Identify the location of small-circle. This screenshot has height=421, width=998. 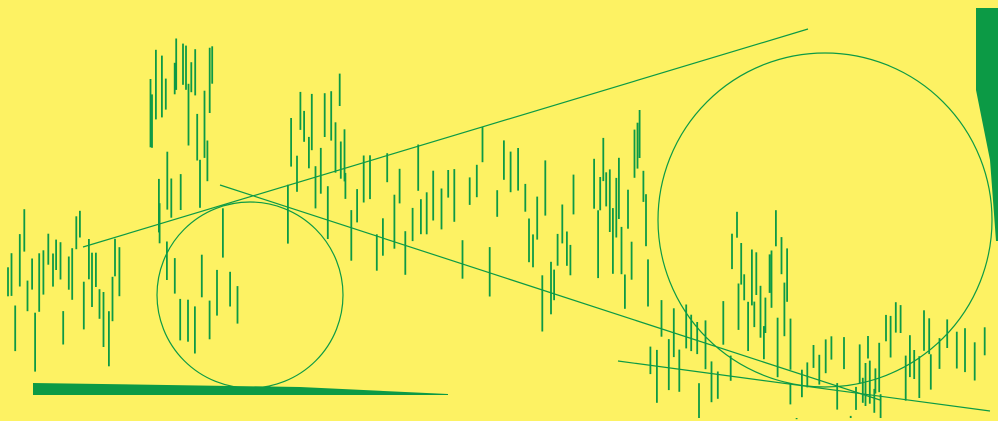
(250, 295).